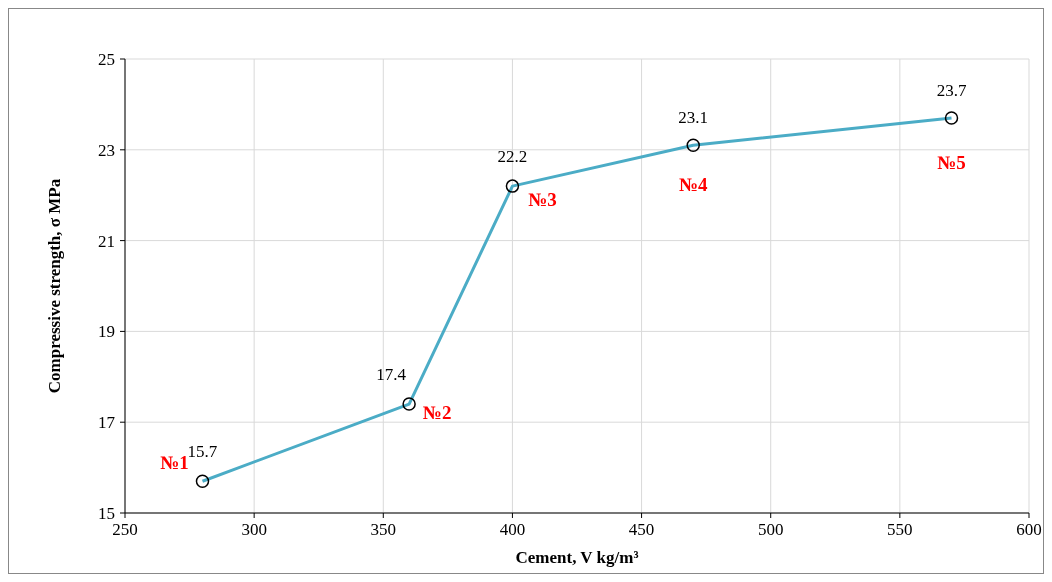 The image size is (1052, 582). Describe the element at coordinates (106, 59) in the screenshot. I see `y-tick-label: 25` at that location.